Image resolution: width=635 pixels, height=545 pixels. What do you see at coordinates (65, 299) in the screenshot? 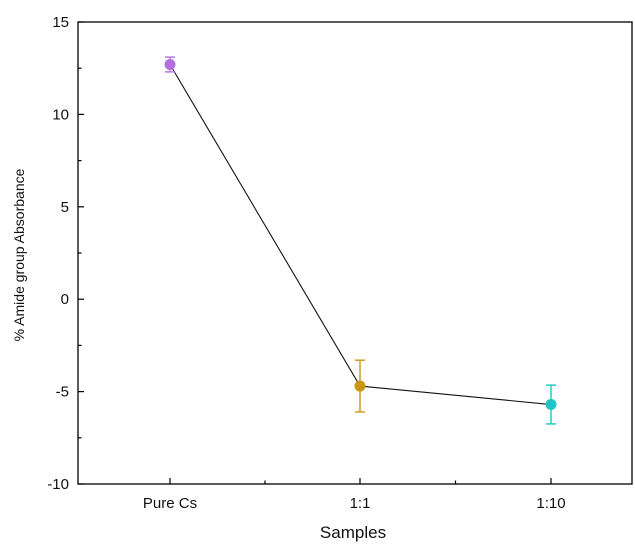
I see `y-tick-label: 0` at bounding box center [65, 299].